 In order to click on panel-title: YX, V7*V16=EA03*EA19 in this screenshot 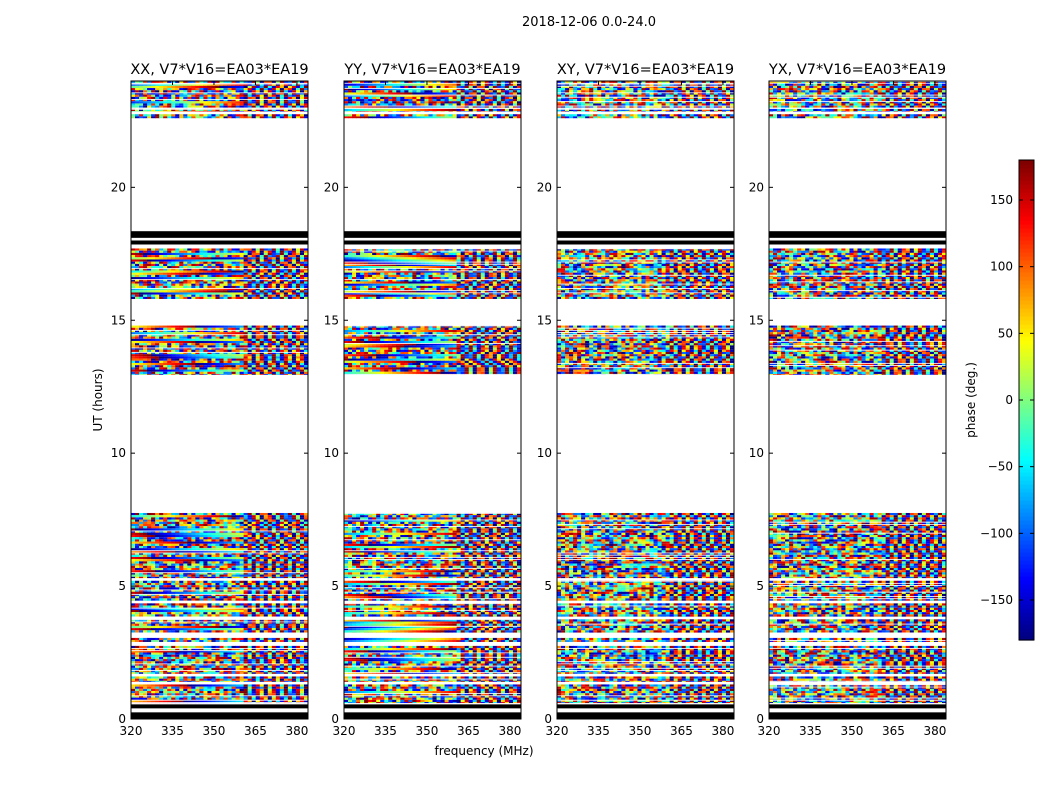, I will do `click(857, 70)`.